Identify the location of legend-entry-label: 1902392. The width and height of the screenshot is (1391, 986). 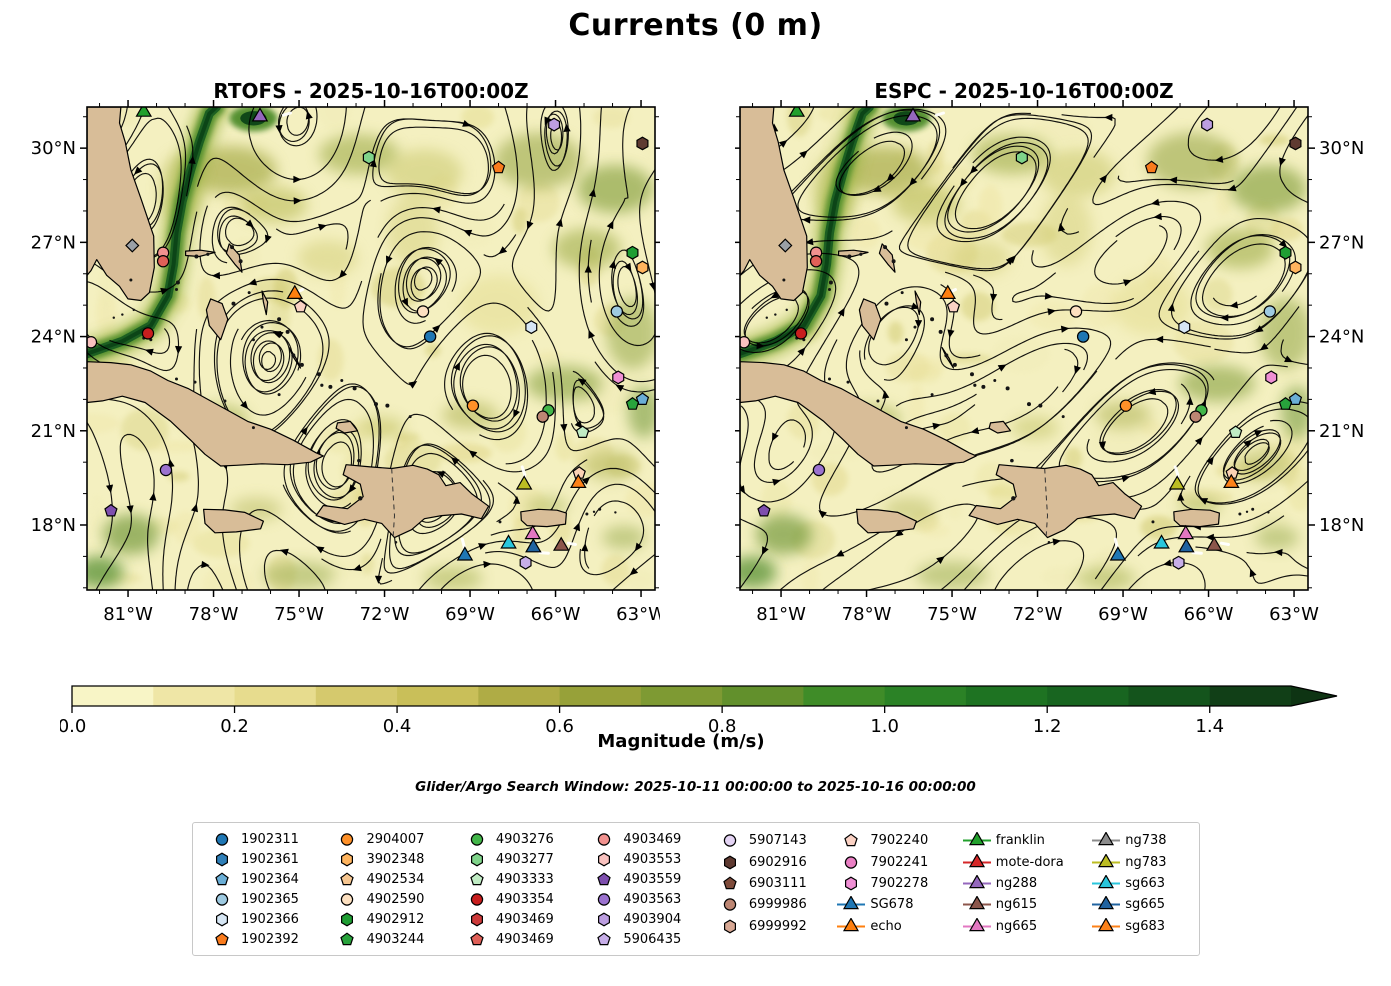
(270, 939).